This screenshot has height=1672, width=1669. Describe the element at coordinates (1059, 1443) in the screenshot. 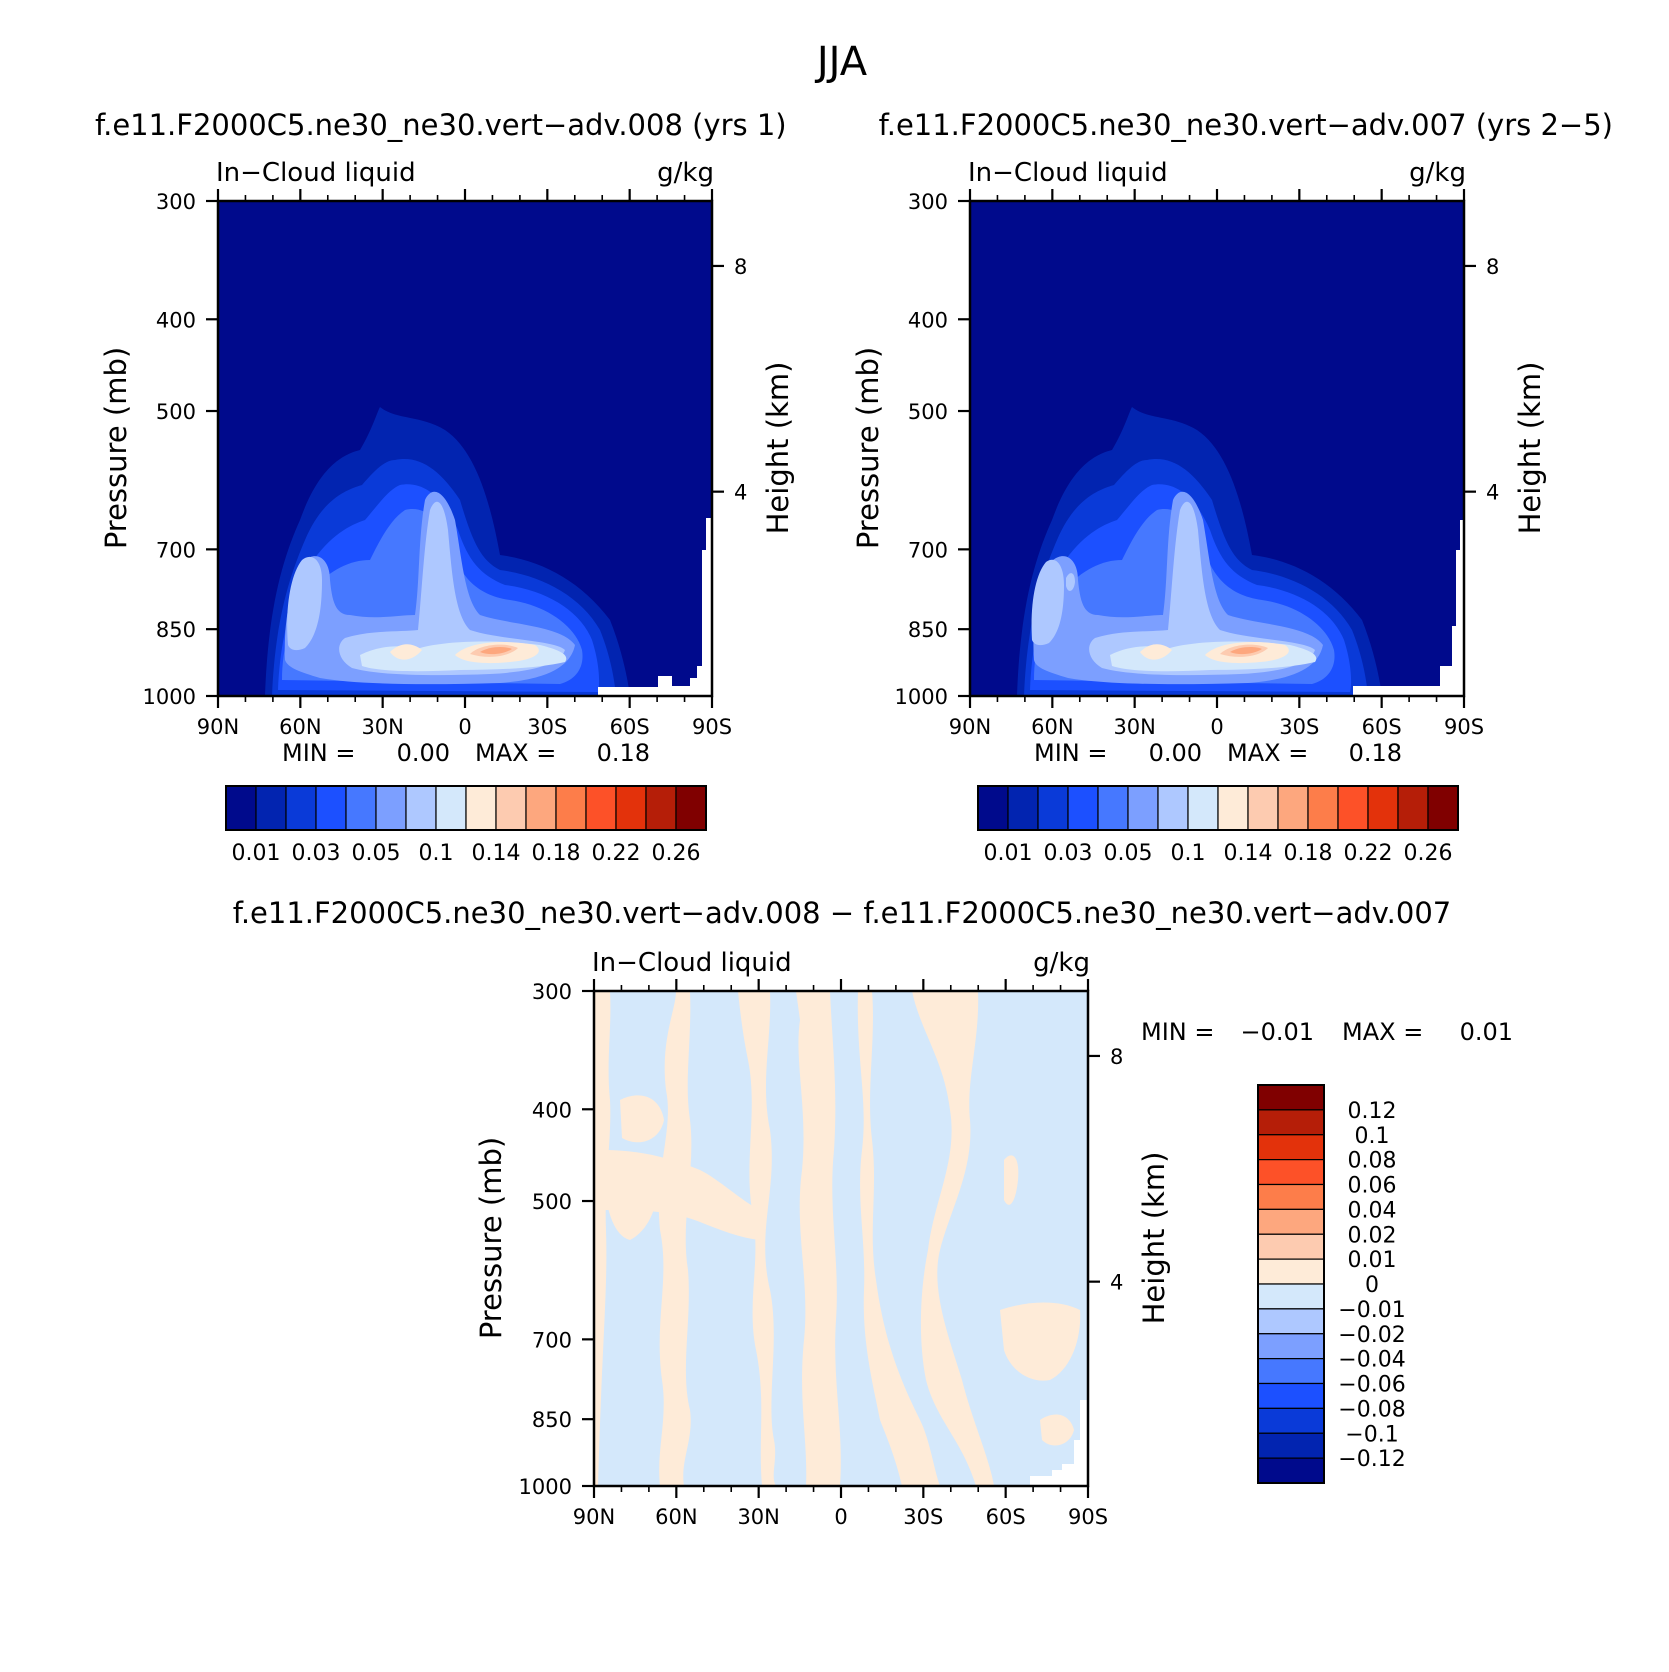

I see `panel-3-terrain-mask` at that location.